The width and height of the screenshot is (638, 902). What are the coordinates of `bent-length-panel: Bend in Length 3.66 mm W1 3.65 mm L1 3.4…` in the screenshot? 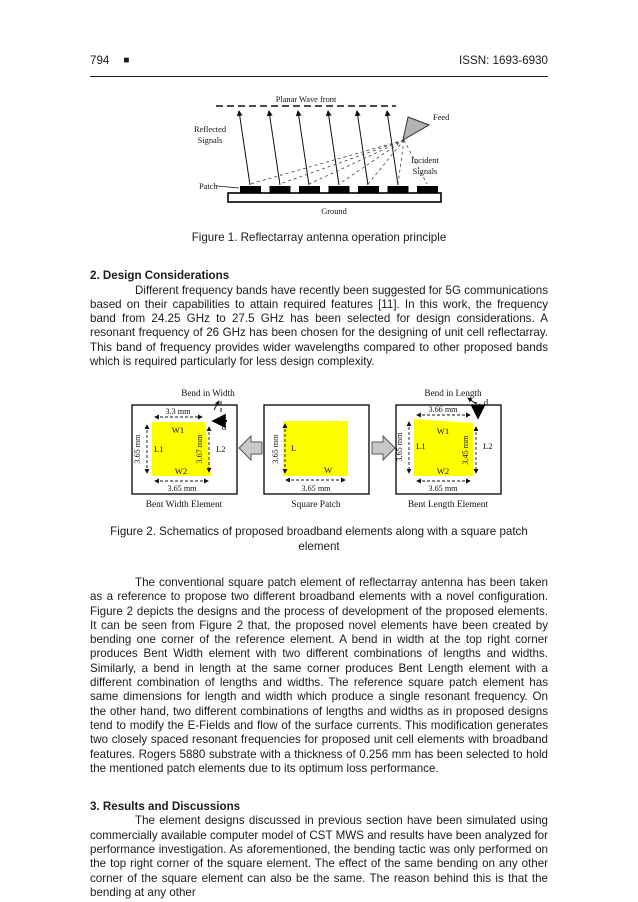 It's located at (448, 449).